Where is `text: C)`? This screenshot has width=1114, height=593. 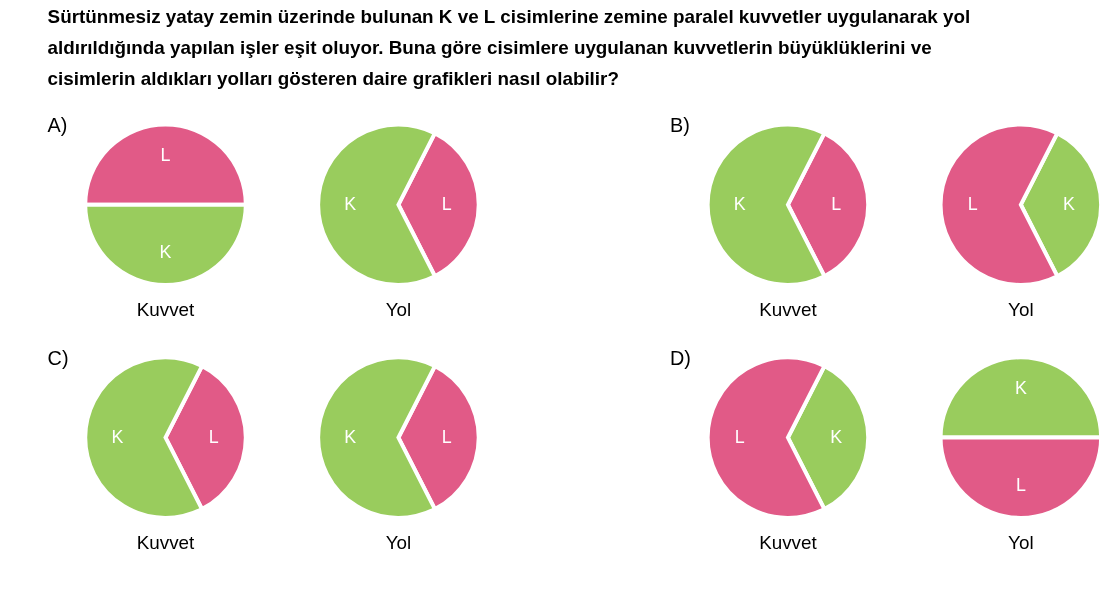
text: C) is located at coordinates (58, 358).